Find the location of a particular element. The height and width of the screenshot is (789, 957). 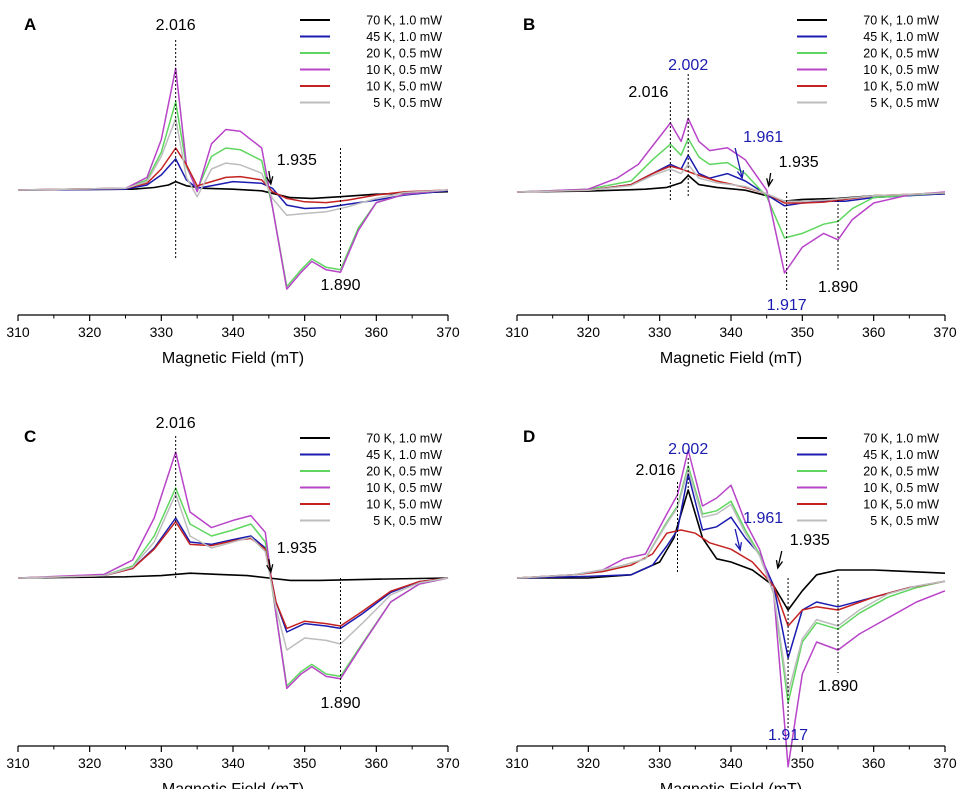

panel-letter: B is located at coordinates (529, 24).